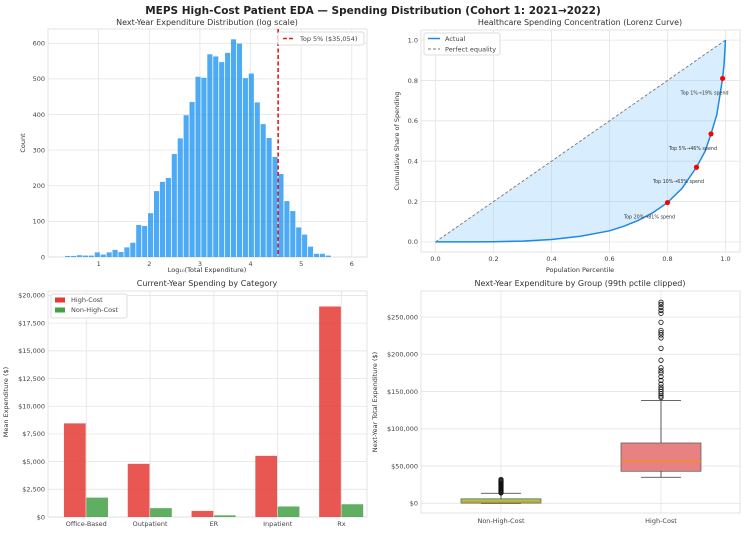  Describe the element at coordinates (402, 429) in the screenshot. I see `boxplot-ytick-label: $100,000` at that location.